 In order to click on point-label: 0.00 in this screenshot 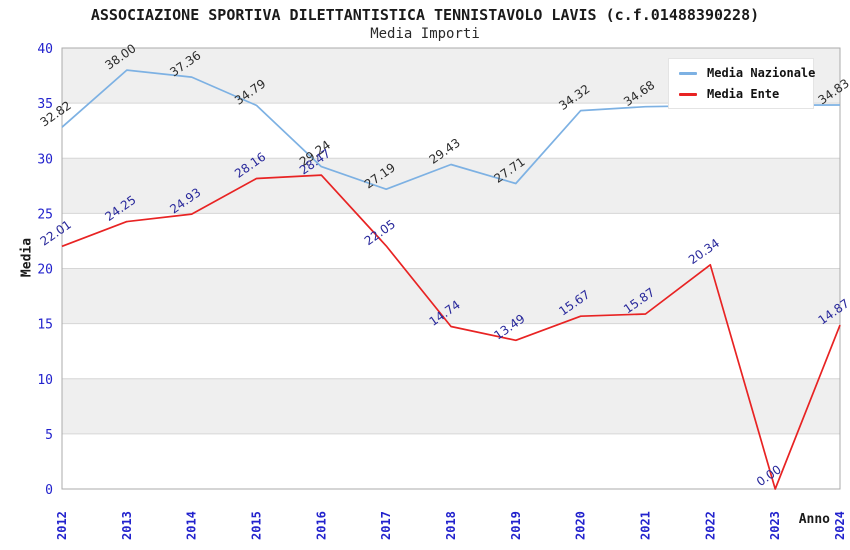, I will do `click(769, 475)`.